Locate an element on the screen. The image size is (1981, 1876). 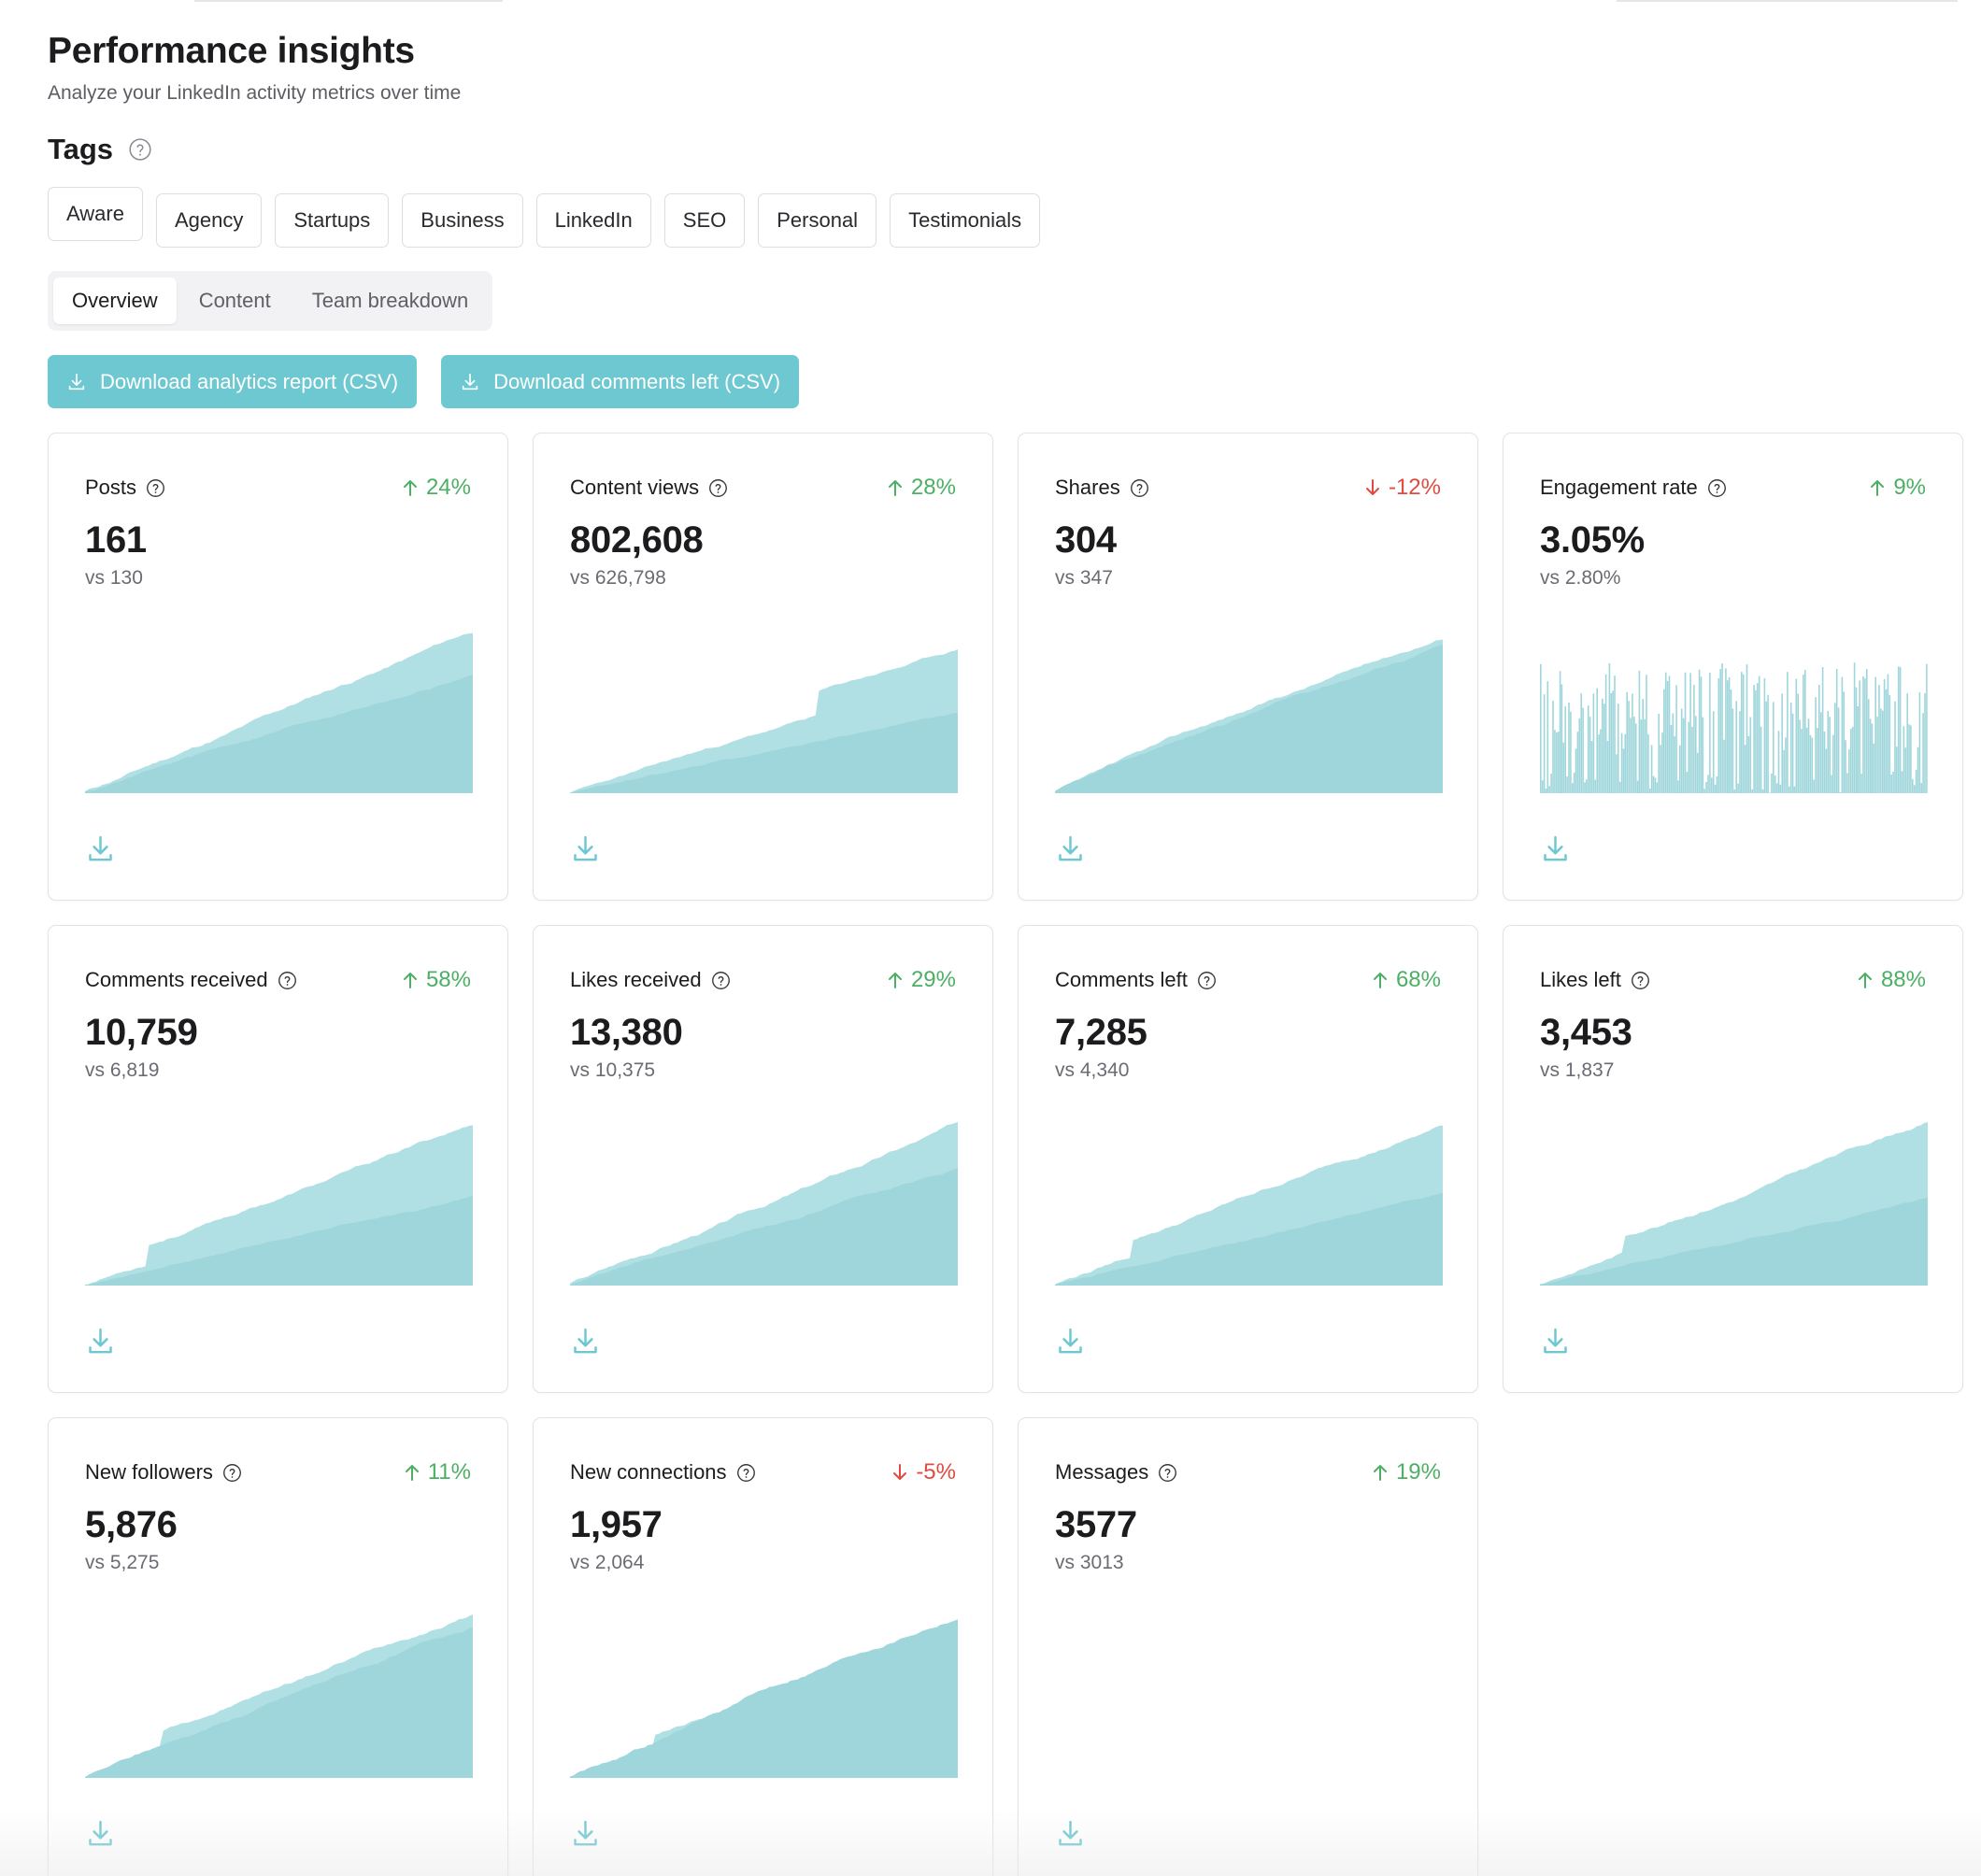
metric-header: Content views 28% is located at coordinates (763, 488).